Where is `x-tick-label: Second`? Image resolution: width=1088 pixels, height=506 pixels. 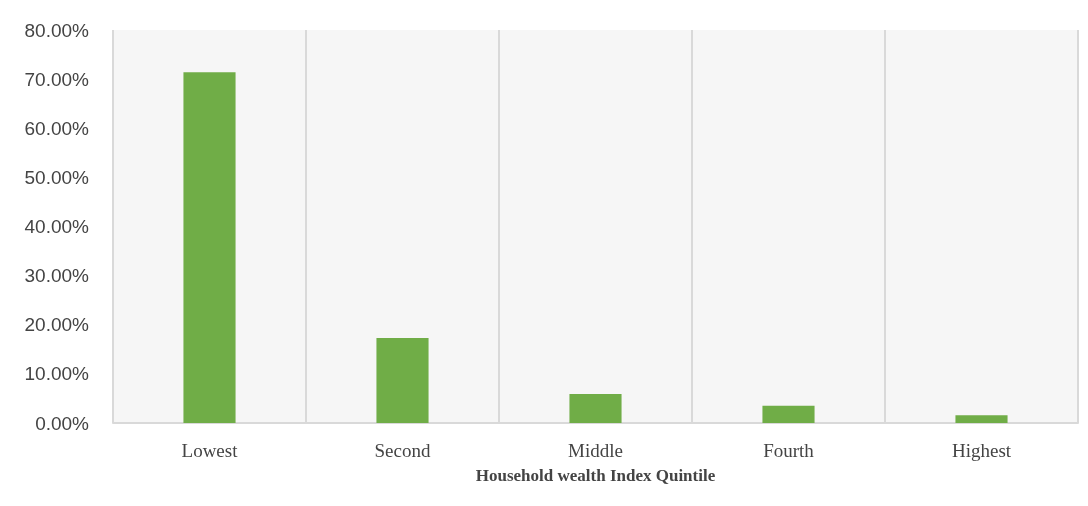 x-tick-label: Second is located at coordinates (402, 450).